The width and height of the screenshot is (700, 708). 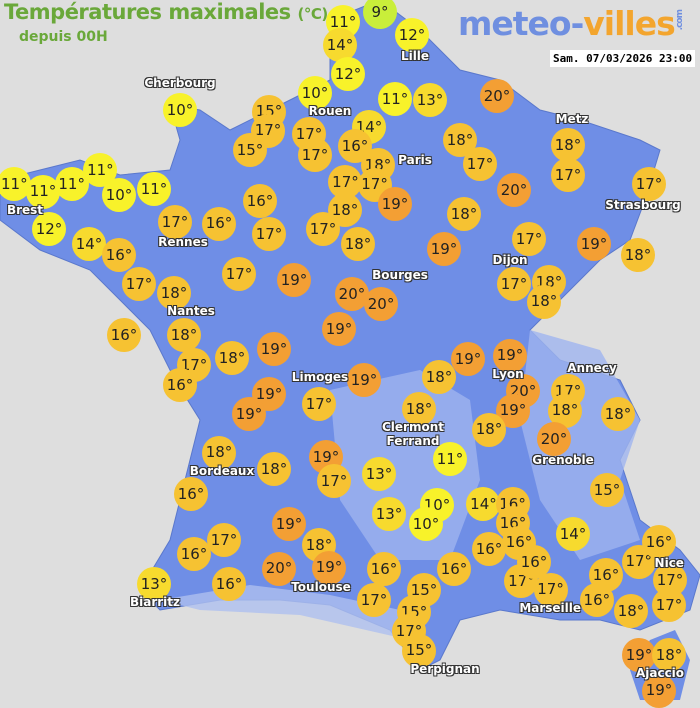 I want to click on temperature-marker: 12°, so click(x=49, y=229).